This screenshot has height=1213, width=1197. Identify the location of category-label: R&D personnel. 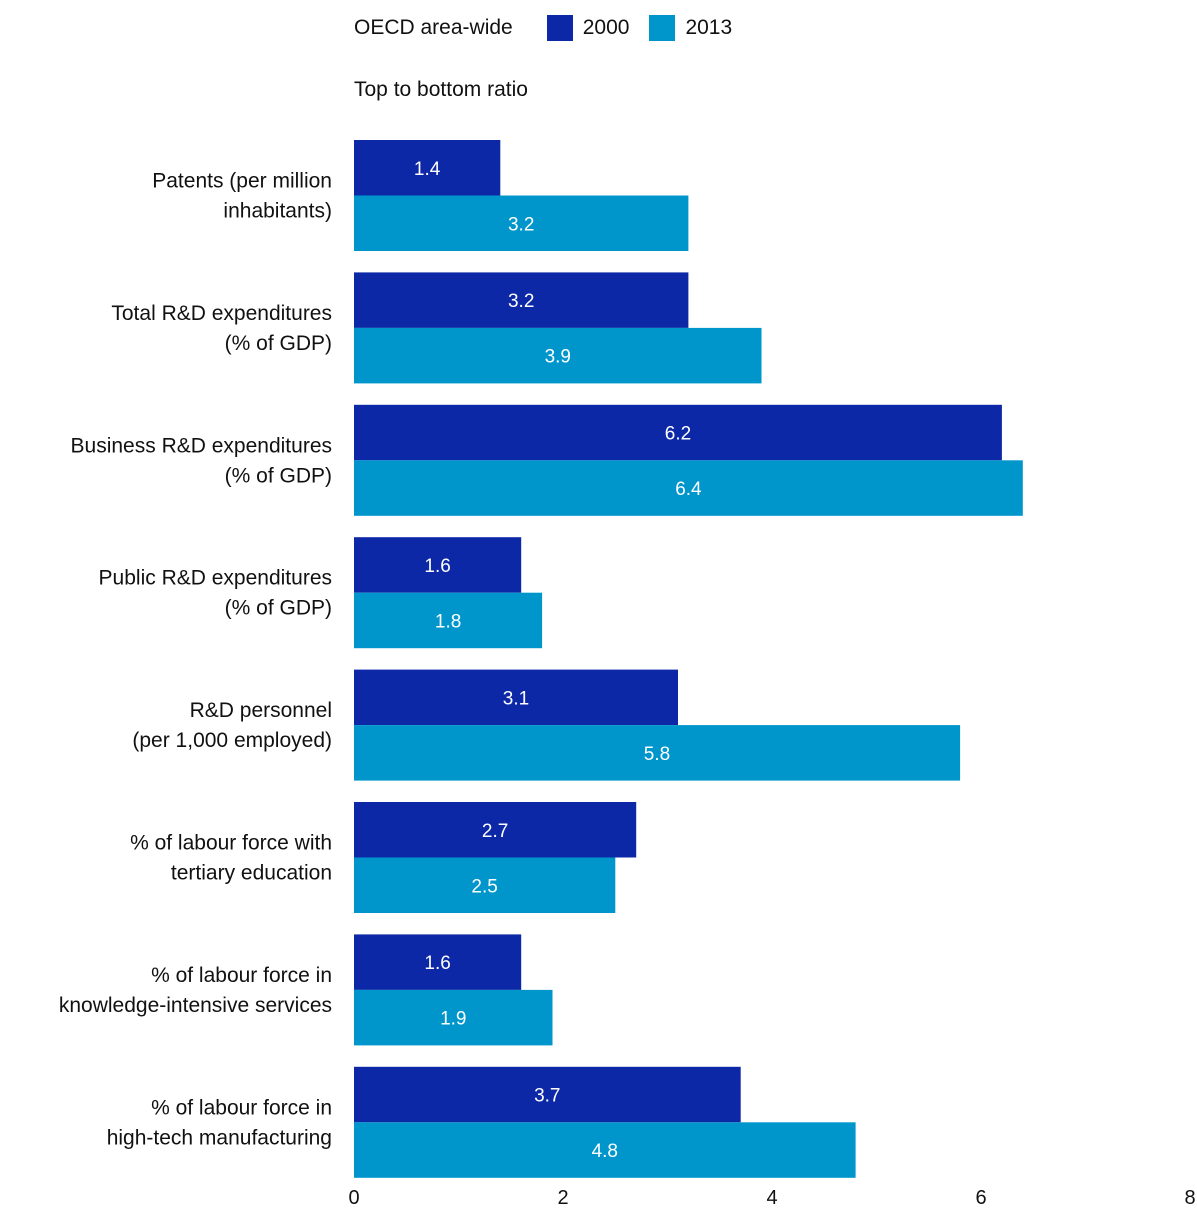
(261, 710).